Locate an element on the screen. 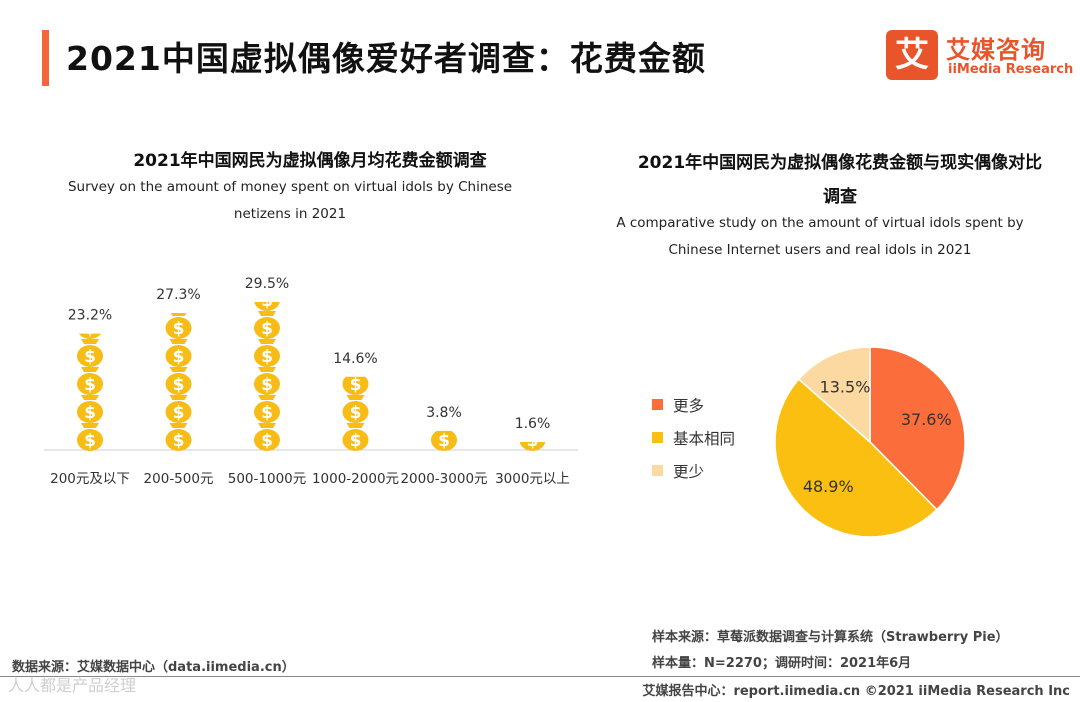  sample-source-note: 样本来源：草莓派数据调查与计算系统（Strawberry Pie） is located at coordinates (830, 637).